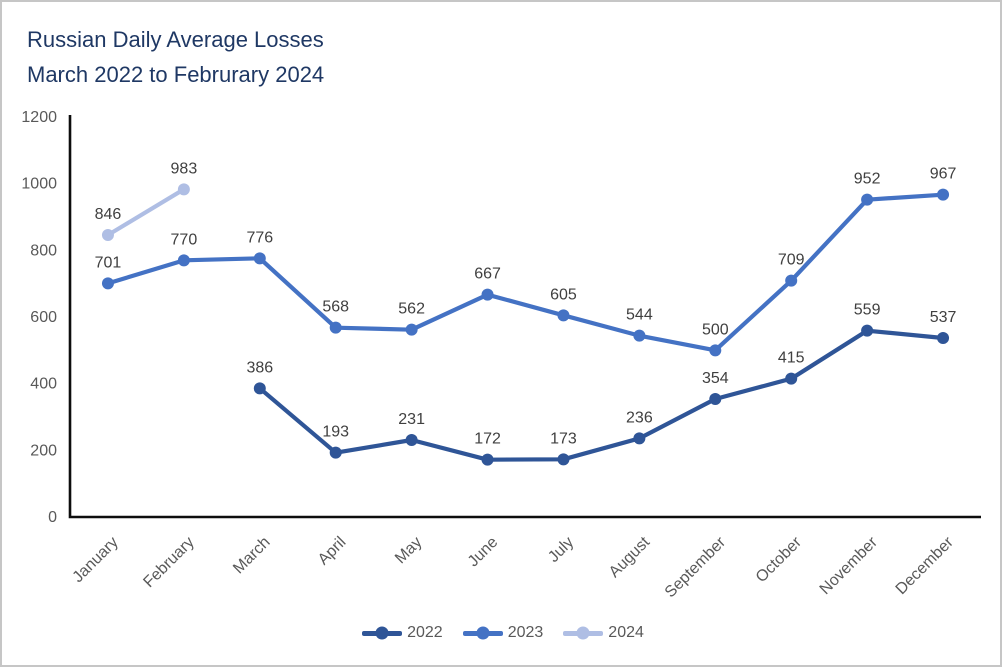  Describe the element at coordinates (791, 358) in the screenshot. I see `data-label-2022: 415` at that location.